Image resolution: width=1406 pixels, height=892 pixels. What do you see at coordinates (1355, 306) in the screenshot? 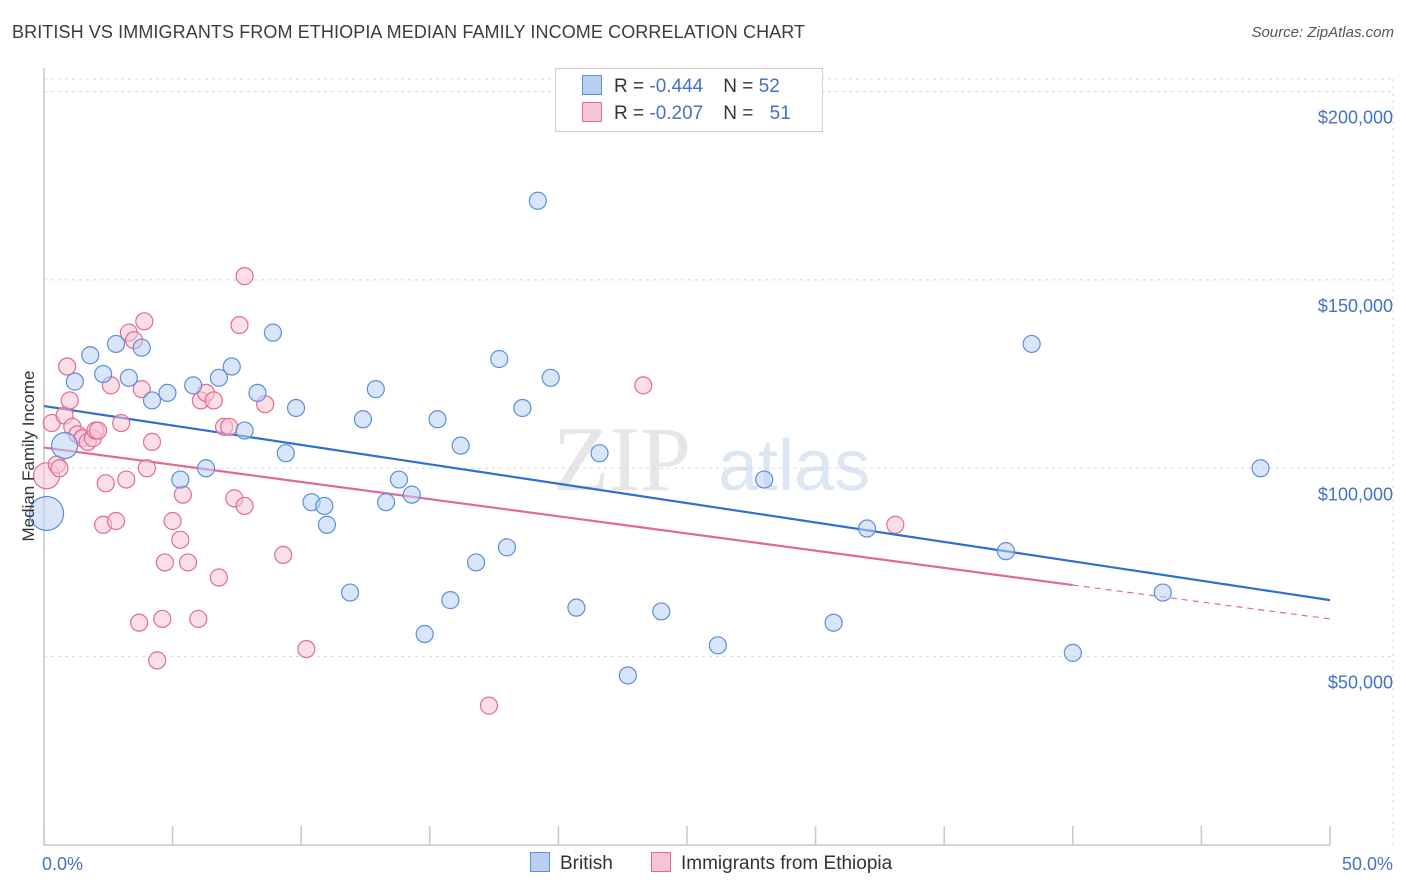
I see `y-tick-label: $150,000` at bounding box center [1355, 306].